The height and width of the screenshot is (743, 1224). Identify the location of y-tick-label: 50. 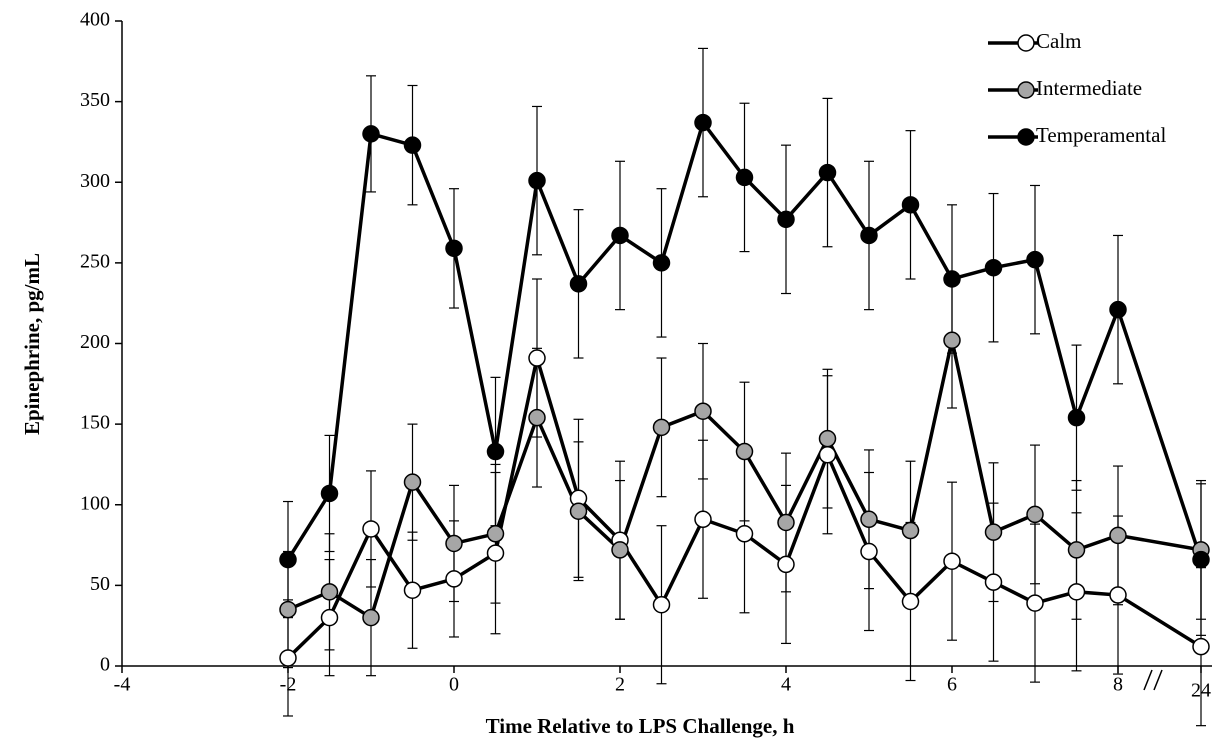
(100, 584).